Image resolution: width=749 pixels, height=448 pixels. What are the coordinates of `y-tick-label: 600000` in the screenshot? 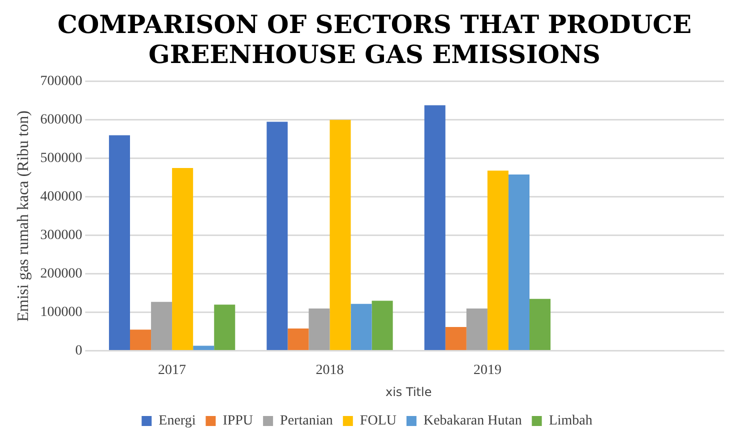 It's located at (61, 120).